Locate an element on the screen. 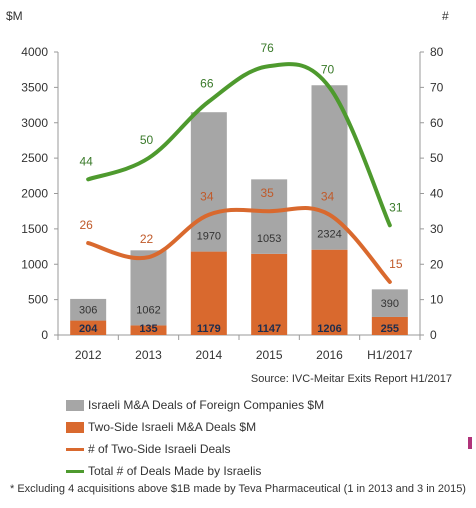  left-tick-label: 3000 is located at coordinates (34, 123).